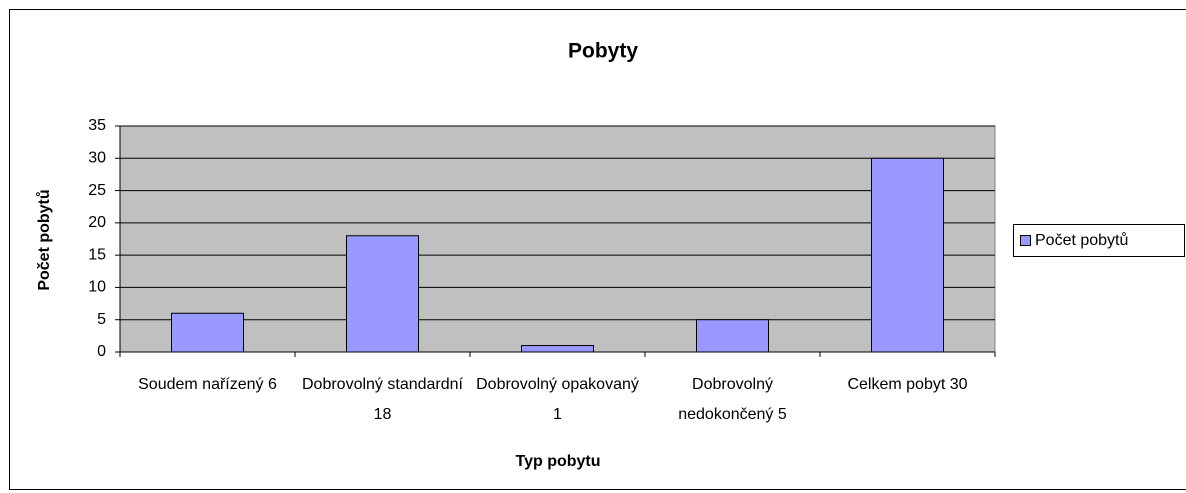 Image resolution: width=1186 pixels, height=493 pixels. I want to click on y-axis-title: Počet pobytů, so click(44, 239).